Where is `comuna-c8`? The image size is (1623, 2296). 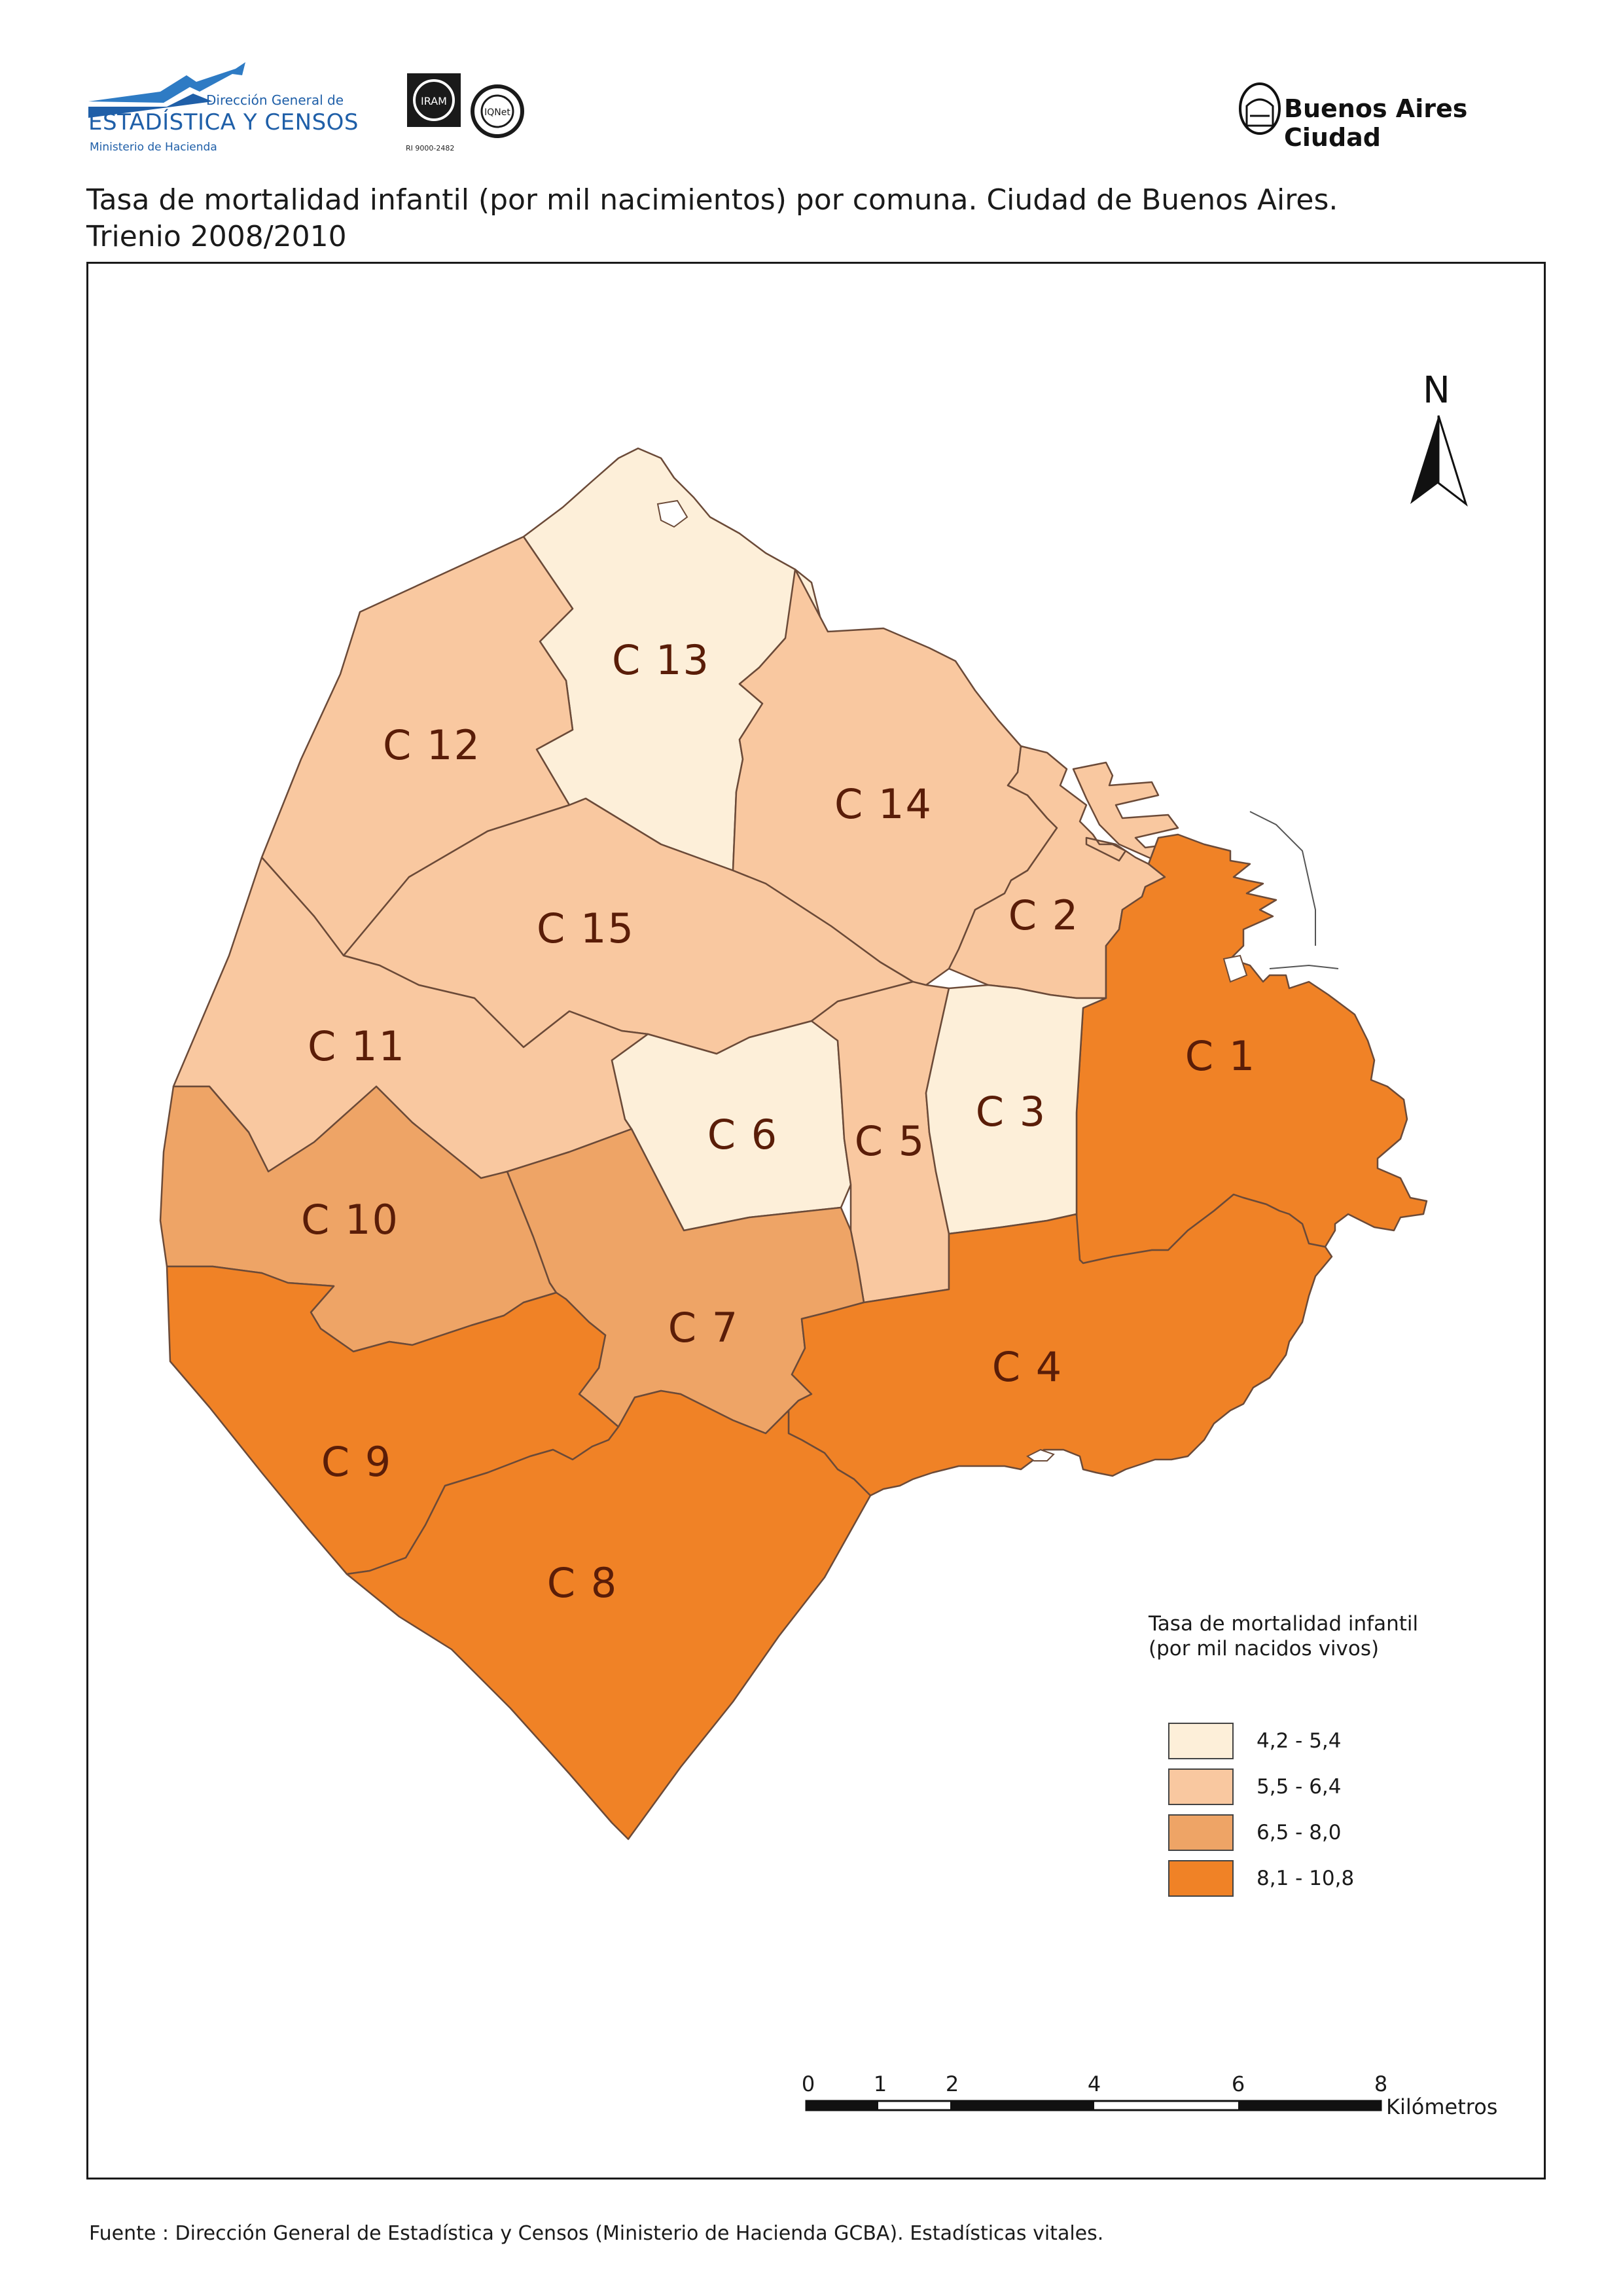
comuna-c8 is located at coordinates (609, 1615).